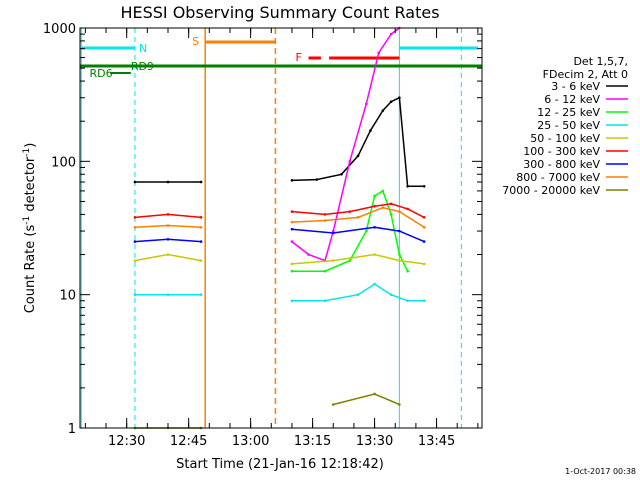  Describe the element at coordinates (600, 61) in the screenshot. I see `legend-header-line1: Det 1,5,7,` at that location.